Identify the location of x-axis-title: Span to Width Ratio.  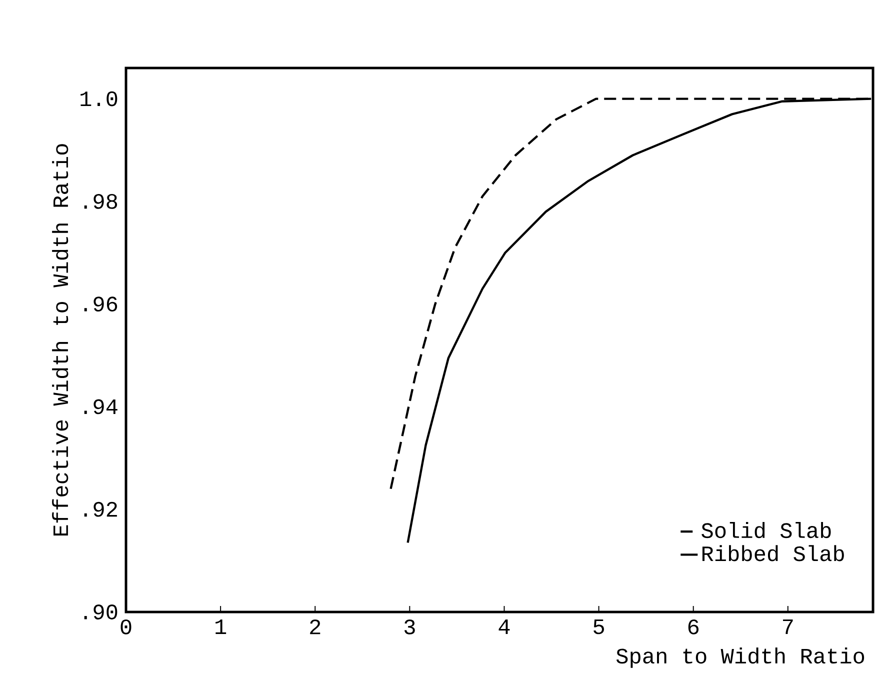
(740, 657).